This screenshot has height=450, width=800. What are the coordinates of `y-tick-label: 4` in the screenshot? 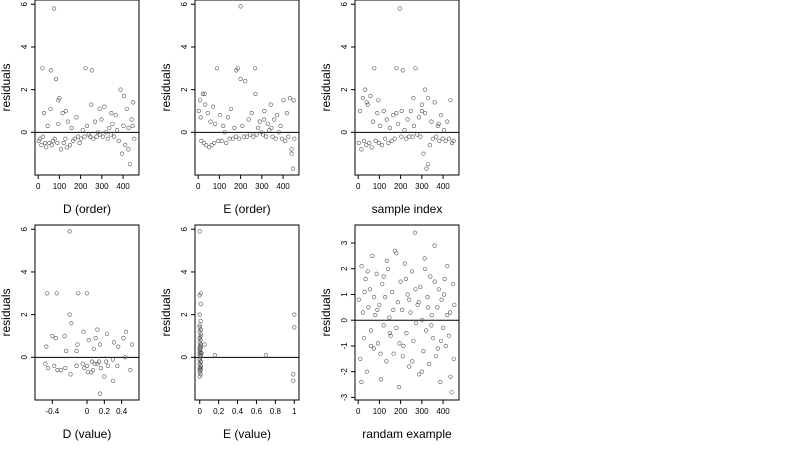 It's located at (184, 46).